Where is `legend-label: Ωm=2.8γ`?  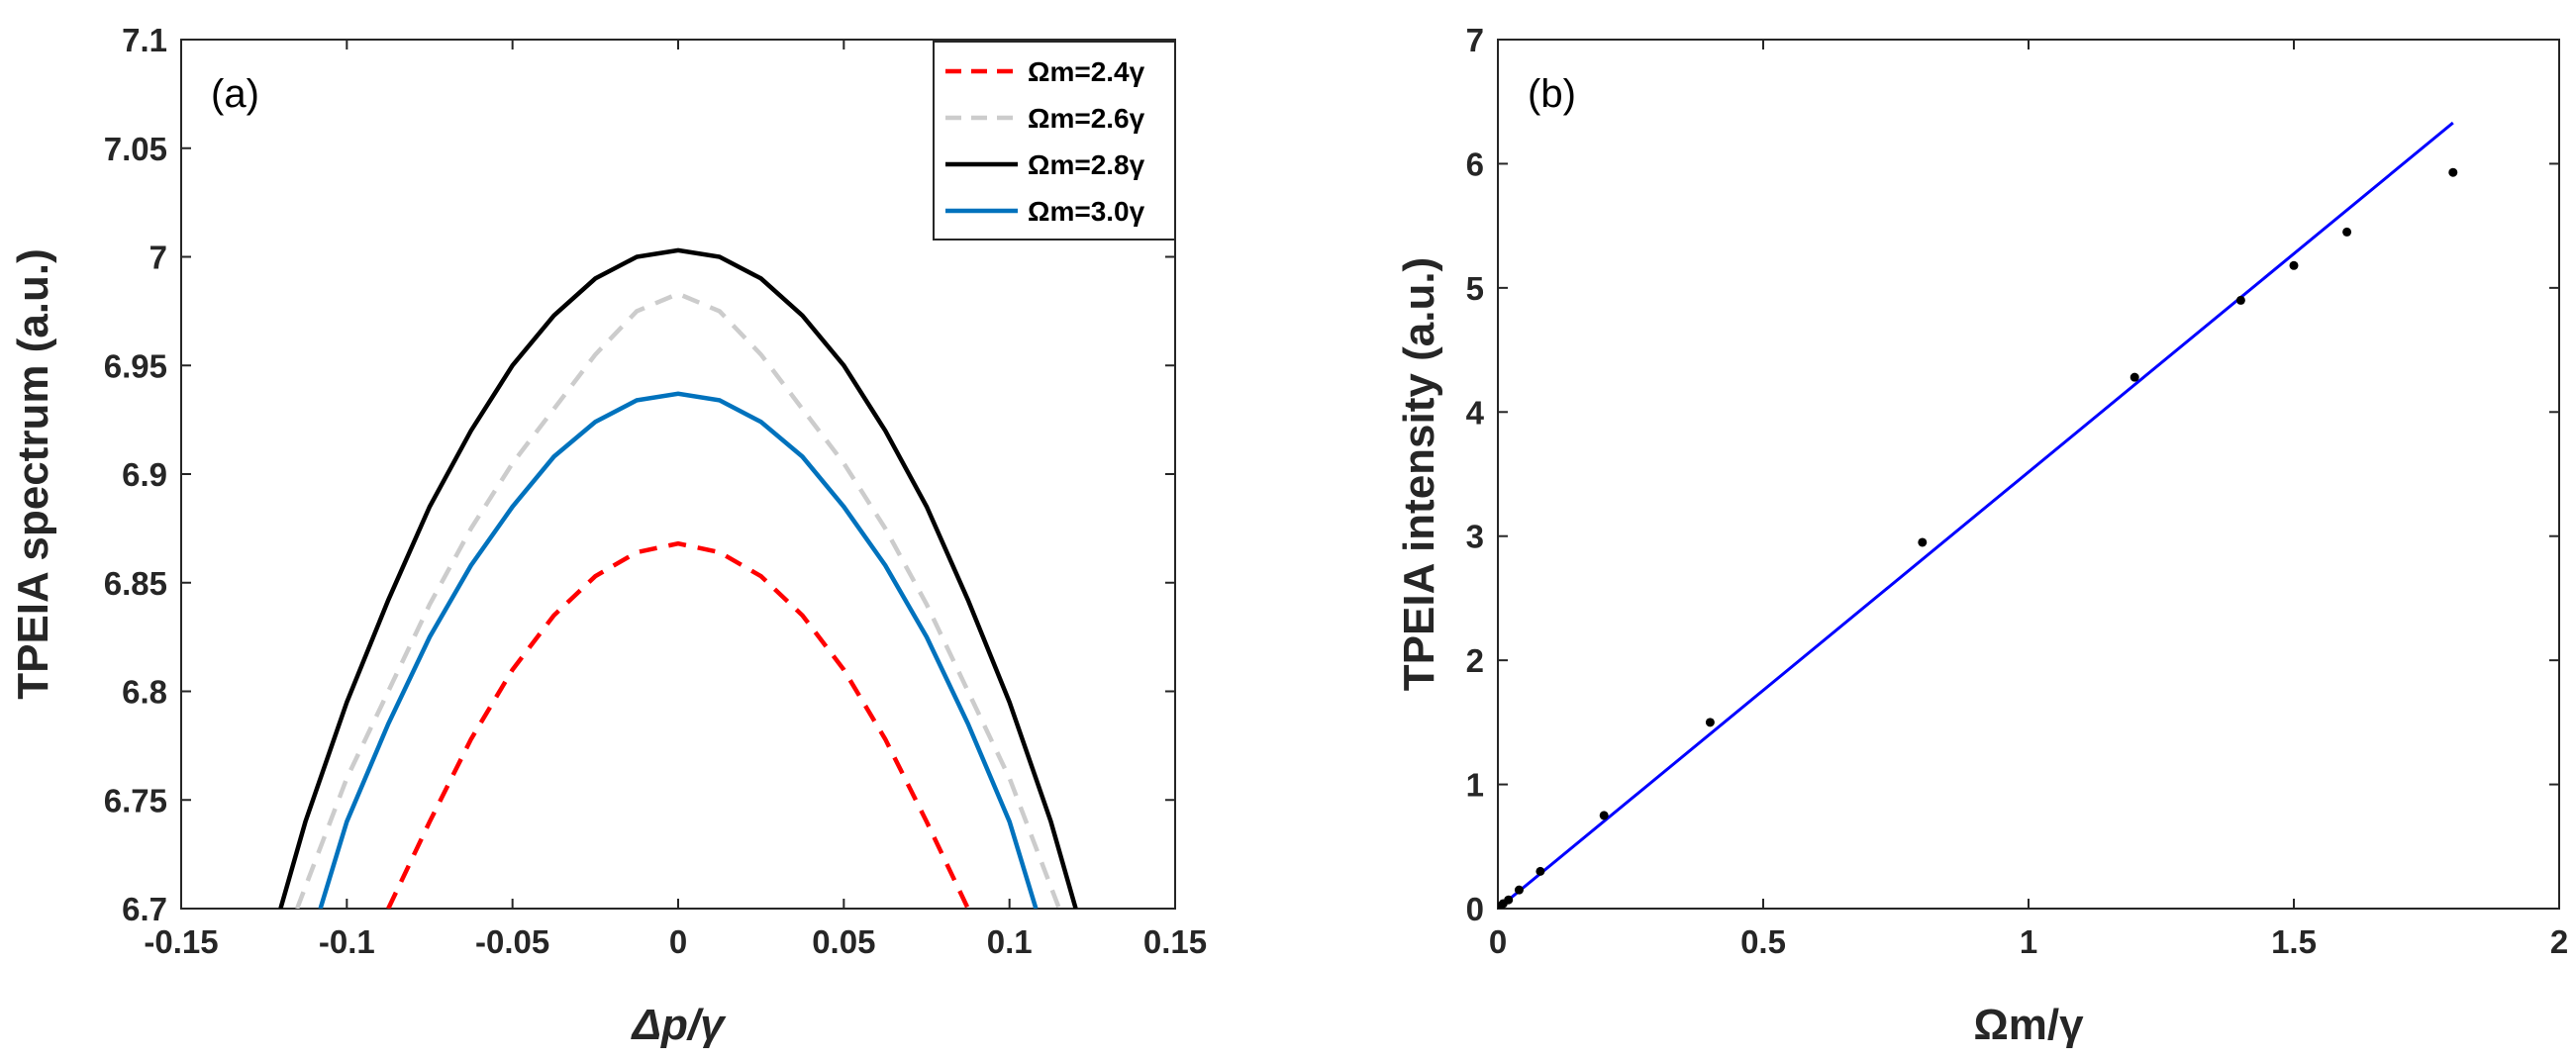 legend-label: Ωm=2.8γ is located at coordinates (1086, 165).